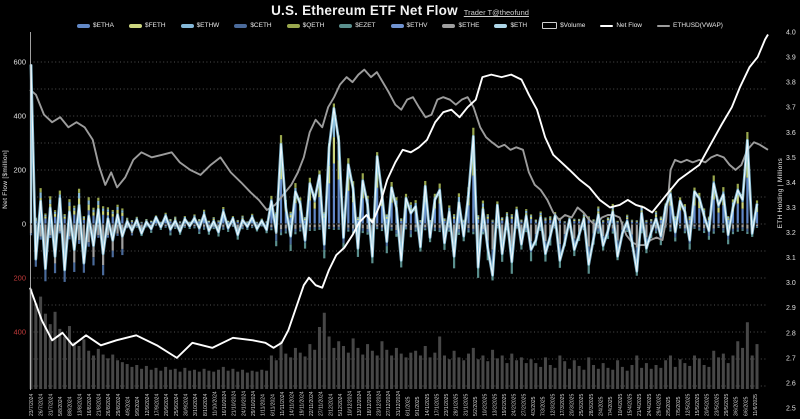 This screenshot has width=800, height=419. What do you see at coordinates (650, 405) in the screenshot?
I see `date-label: 24/4/2025` at bounding box center [650, 405].